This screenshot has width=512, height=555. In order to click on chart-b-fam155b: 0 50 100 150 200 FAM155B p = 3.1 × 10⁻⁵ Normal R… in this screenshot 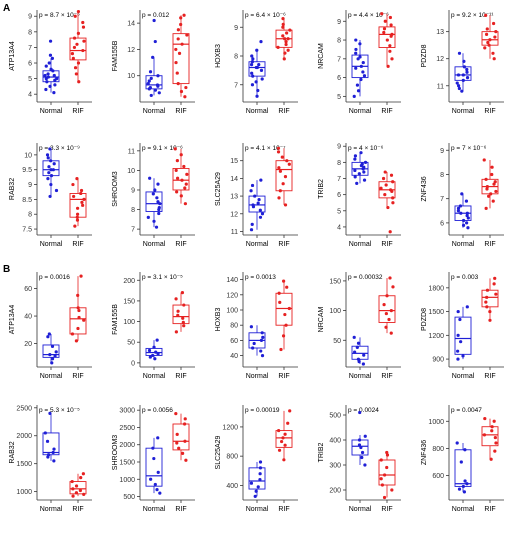, I will do `click(153, 326)`.